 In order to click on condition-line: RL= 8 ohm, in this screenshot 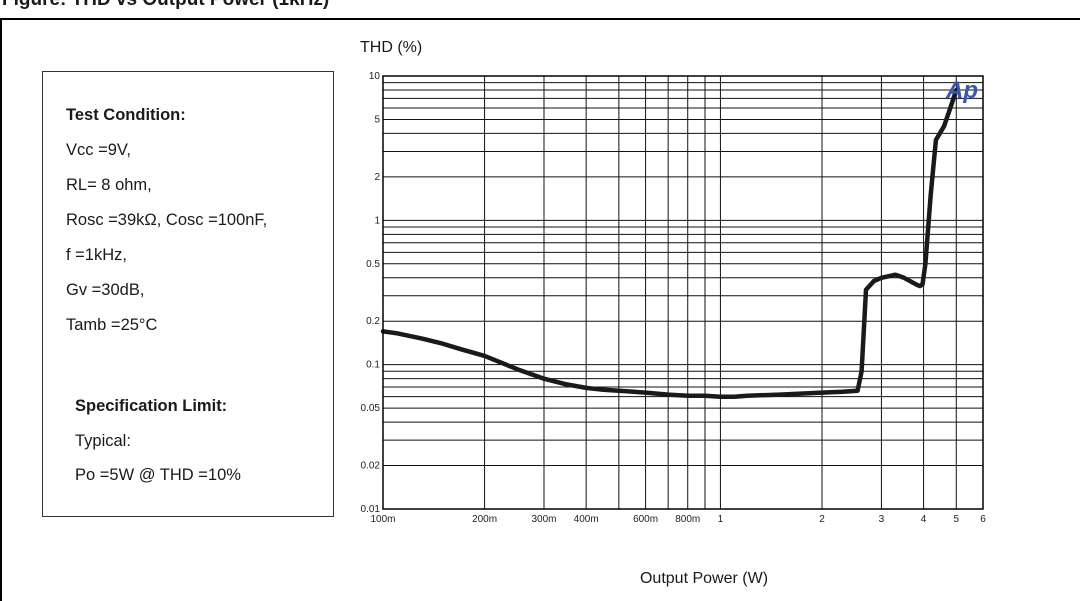, I will do `click(109, 185)`.